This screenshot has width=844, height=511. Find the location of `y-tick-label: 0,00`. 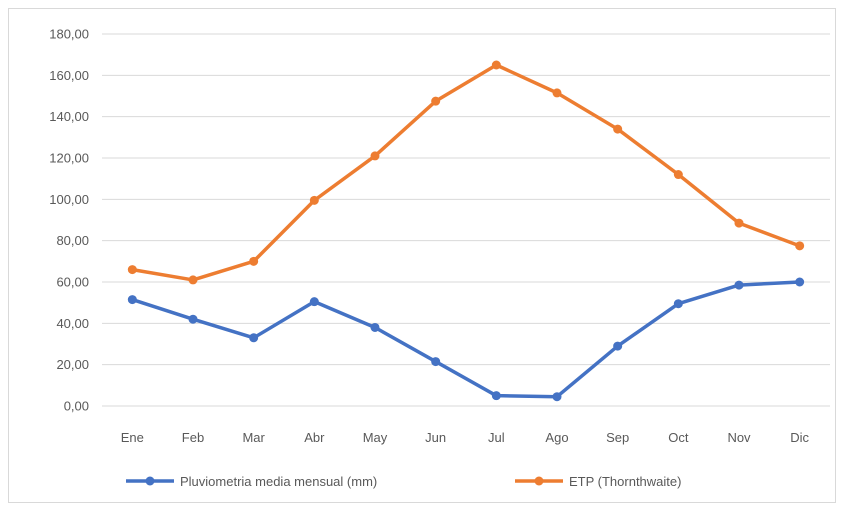

y-tick-label: 0,00 is located at coordinates (76, 406).